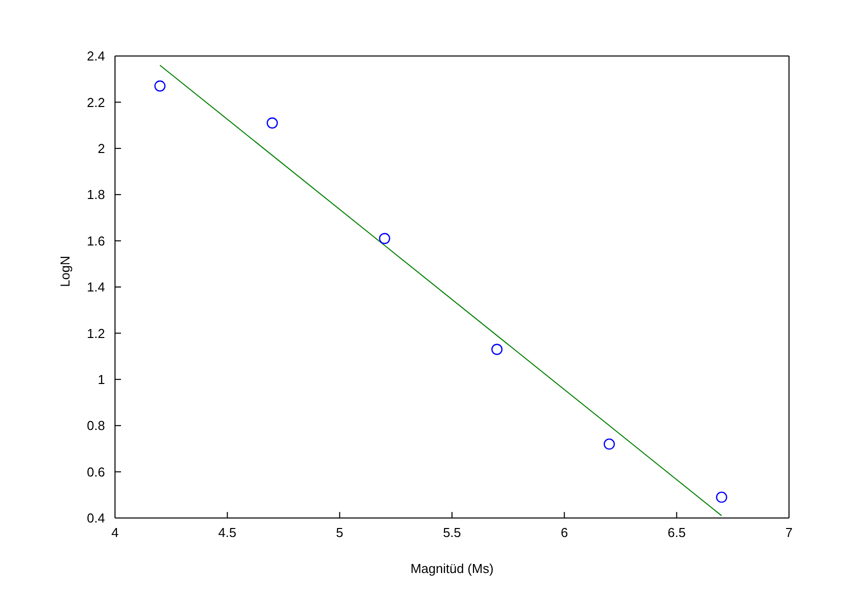 This screenshot has width=851, height=601. What do you see at coordinates (95, 333) in the screenshot?
I see `y-tick-label: 1.2` at bounding box center [95, 333].